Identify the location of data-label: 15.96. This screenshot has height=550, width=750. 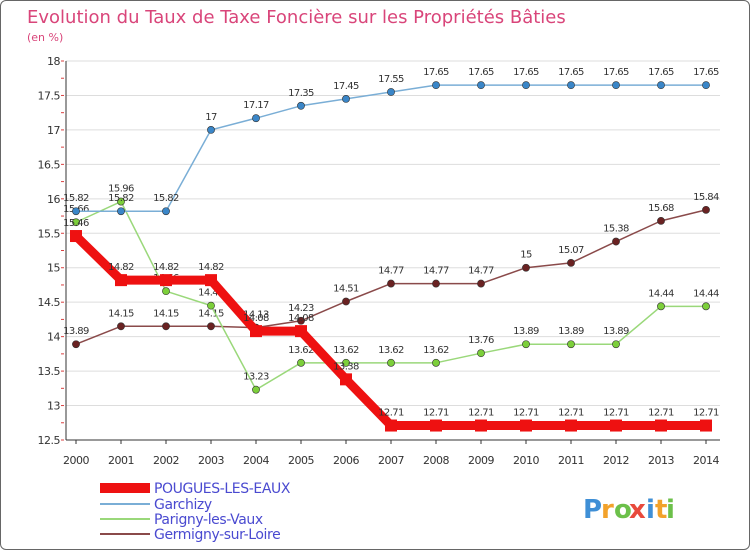
(121, 189).